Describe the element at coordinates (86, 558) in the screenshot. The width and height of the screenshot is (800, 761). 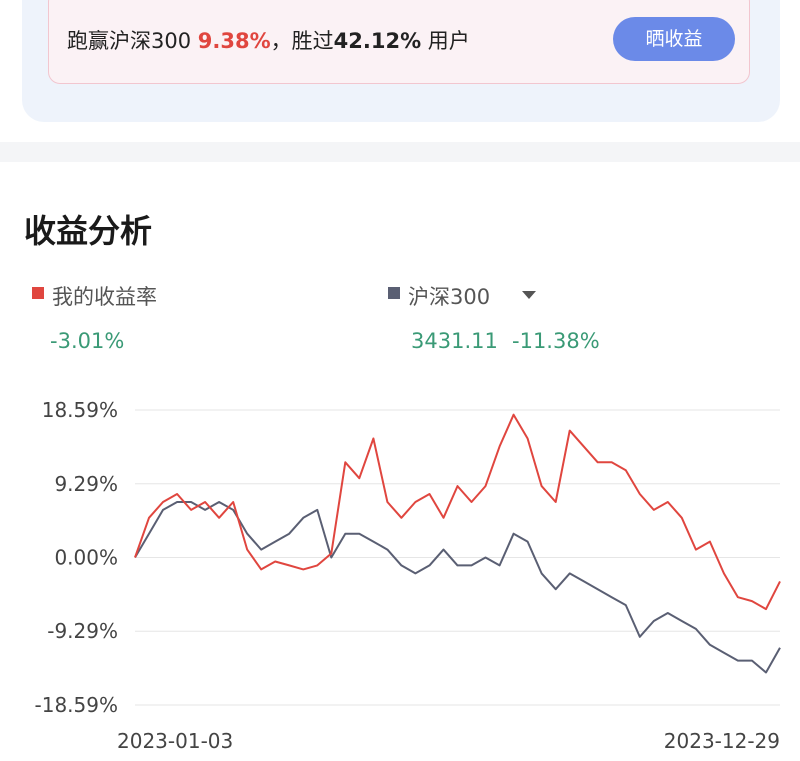
I see `y-tick-label: 0.00%` at that location.